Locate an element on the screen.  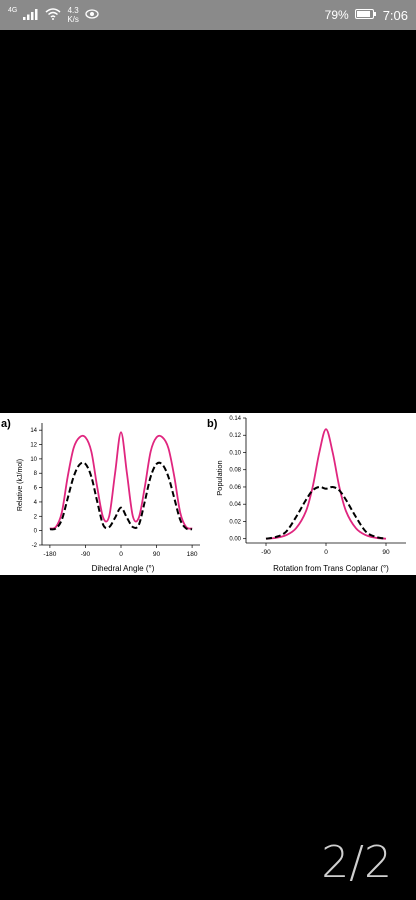
status-right: 79% 7:06 is located at coordinates (366, 15).